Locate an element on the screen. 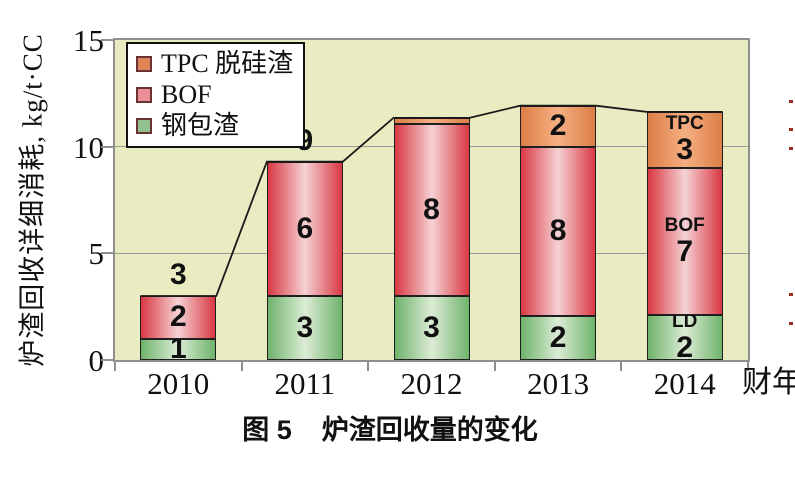 This screenshot has height=479, width=795. y-tick-label-15: 15 is located at coordinates (88, 40).